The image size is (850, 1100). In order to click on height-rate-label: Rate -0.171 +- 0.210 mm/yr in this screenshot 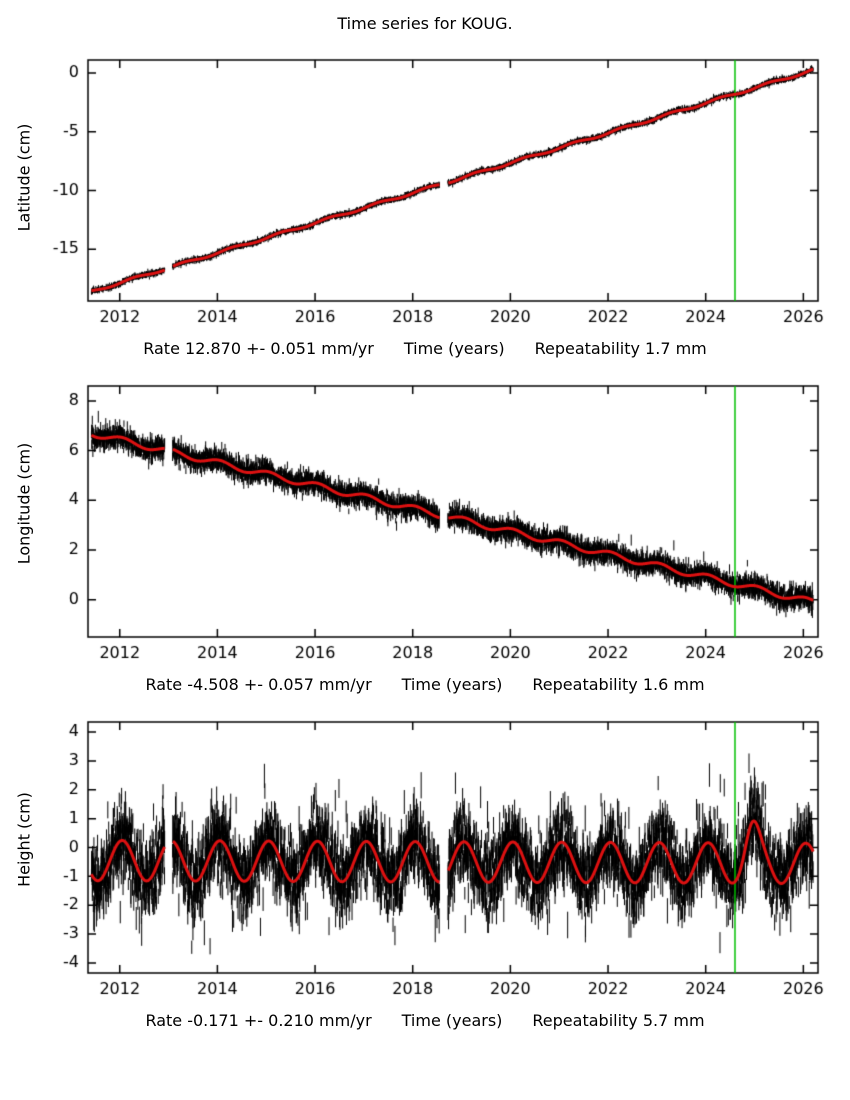, I will do `click(258, 1020)`.